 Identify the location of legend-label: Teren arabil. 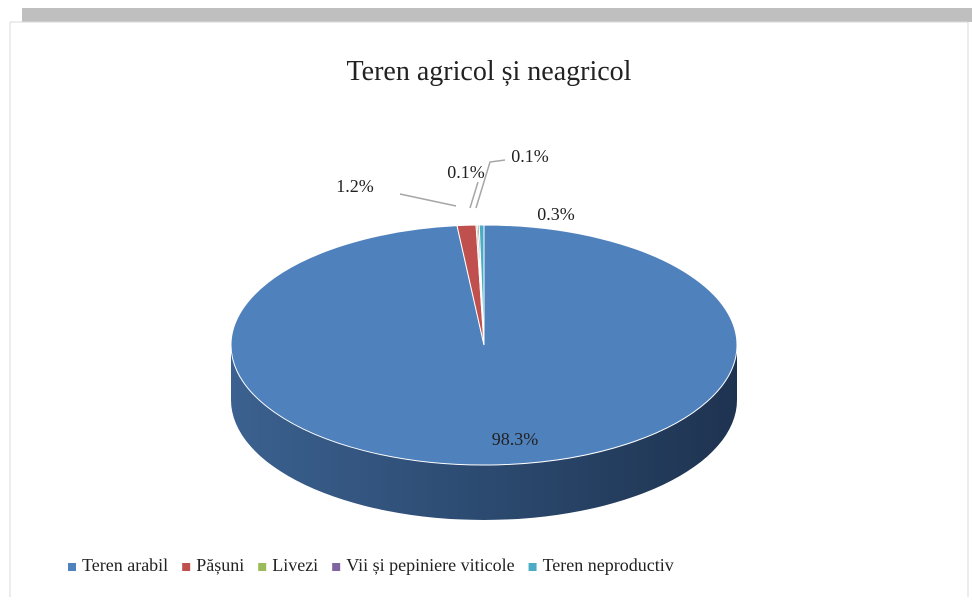
(125, 565).